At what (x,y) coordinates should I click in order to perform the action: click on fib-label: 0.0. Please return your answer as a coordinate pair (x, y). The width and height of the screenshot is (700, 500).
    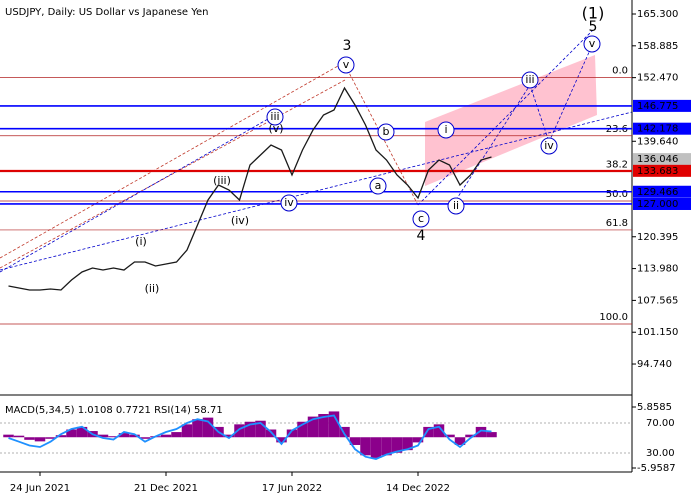
    Looking at the image, I should click on (620, 71).